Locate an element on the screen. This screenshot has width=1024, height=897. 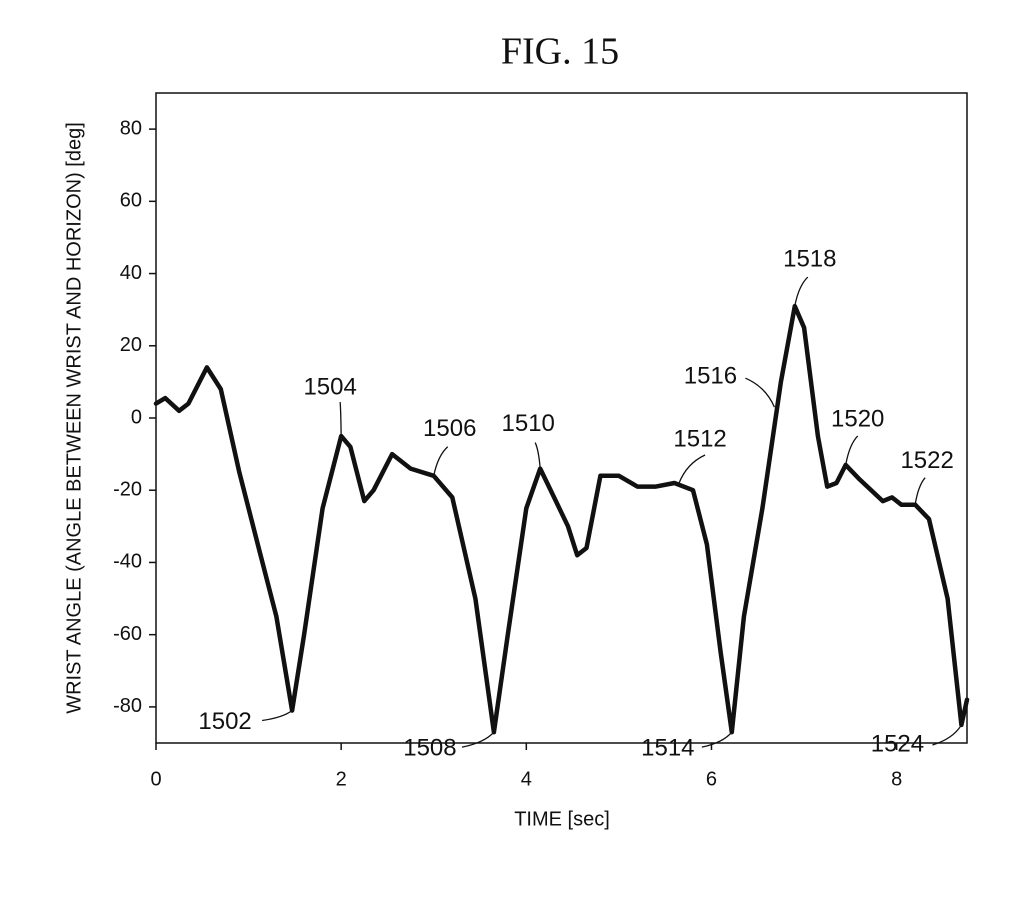
y-tick-label: 60 is located at coordinates (131, 201).